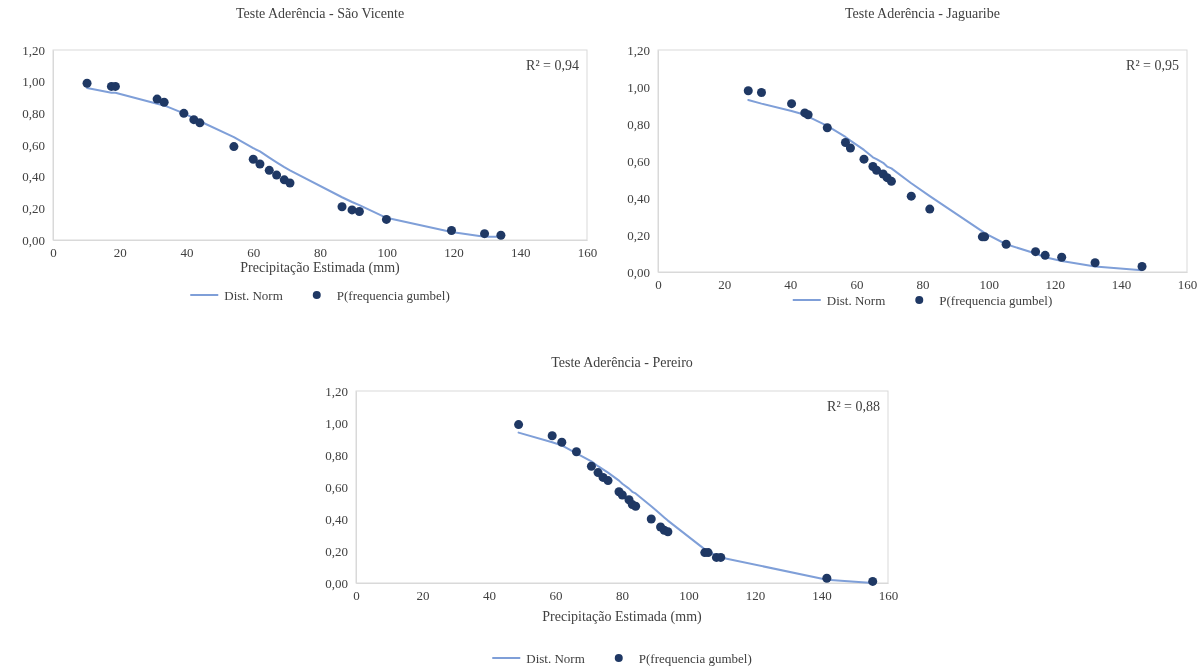 This screenshot has width=1200, height=666. I want to click on annotation: R² = 0,88, so click(853, 406).